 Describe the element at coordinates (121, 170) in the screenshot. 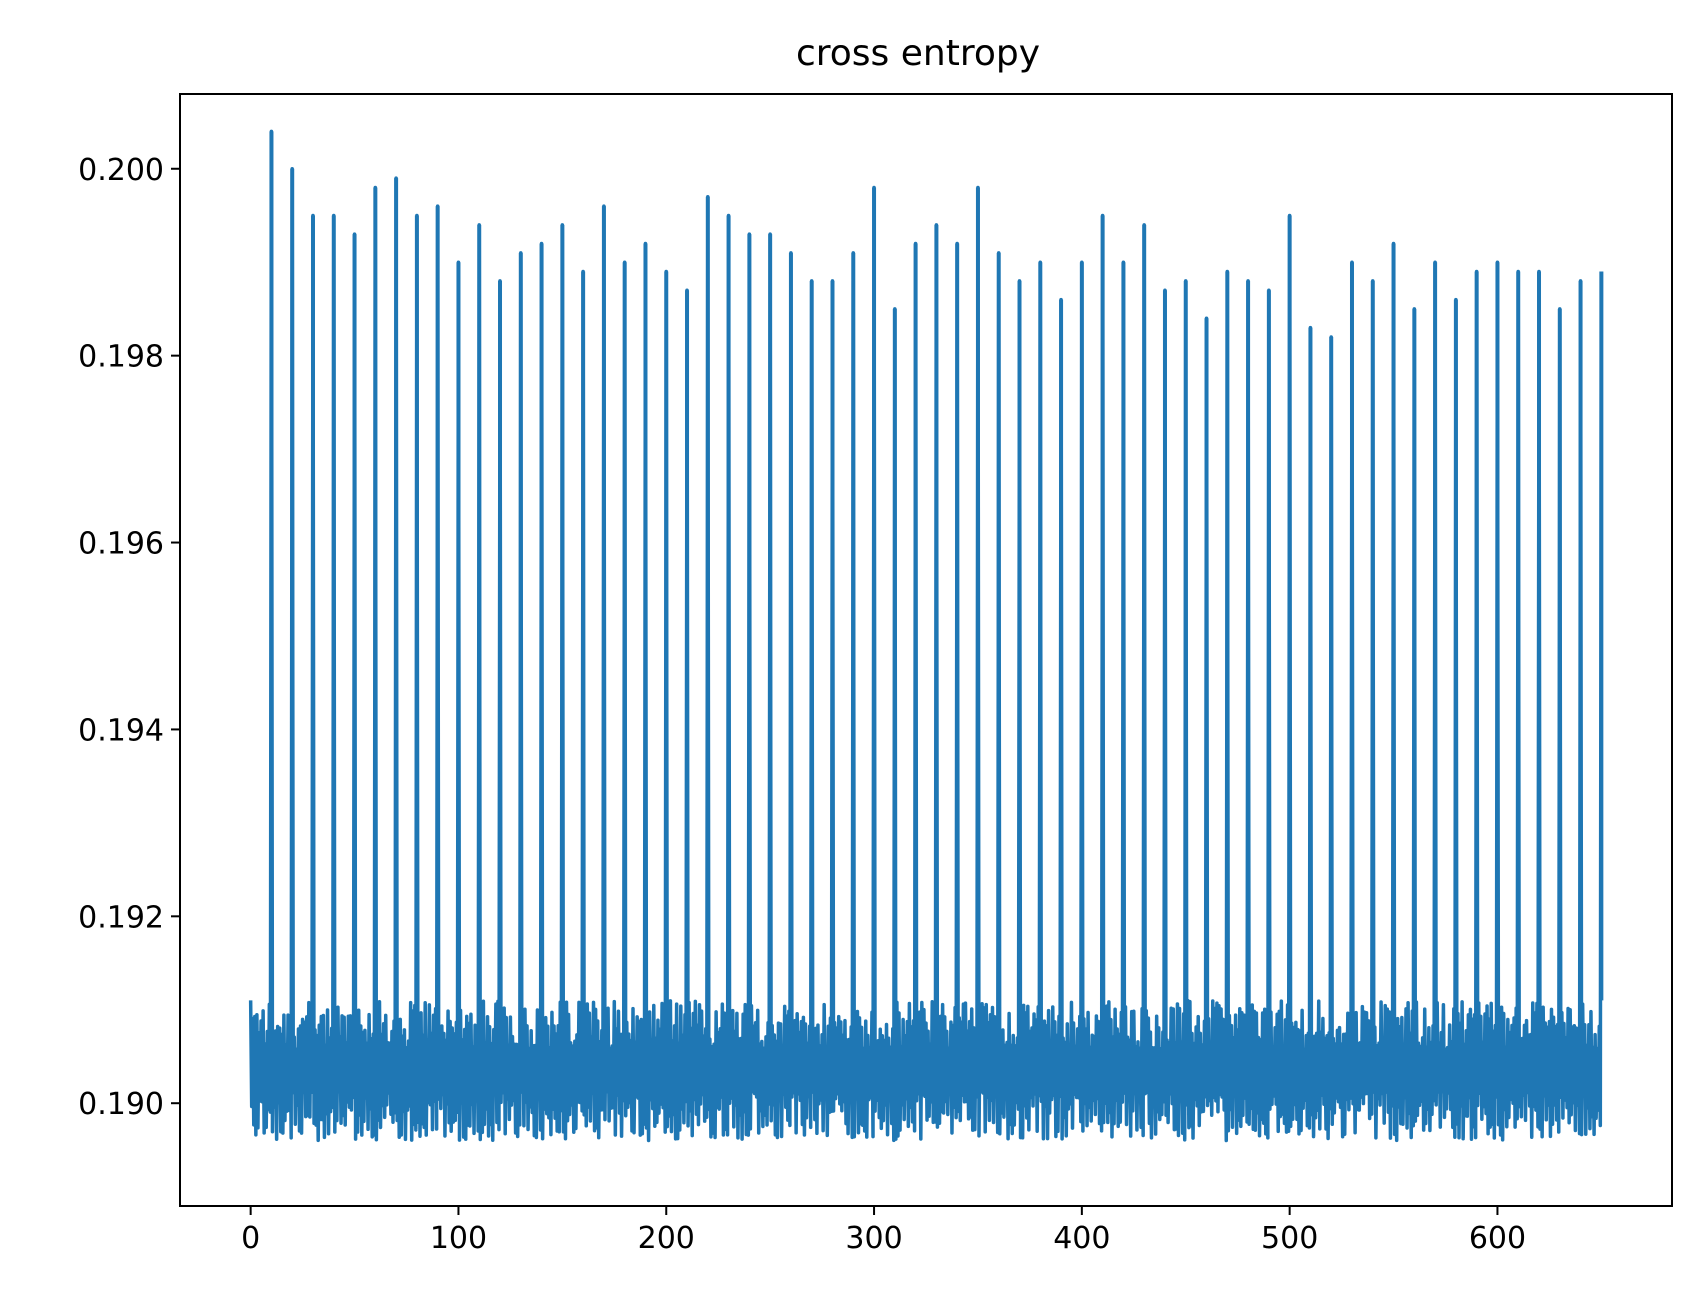

I see `y-tick-label: 0.200` at that location.